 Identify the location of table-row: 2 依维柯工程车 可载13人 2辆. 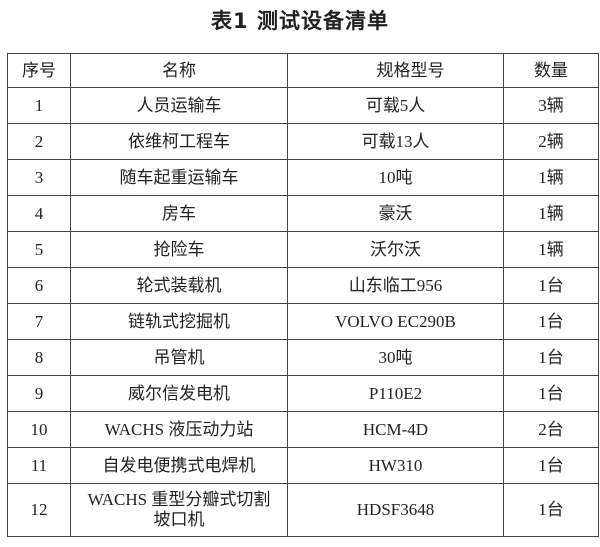
(303, 141).